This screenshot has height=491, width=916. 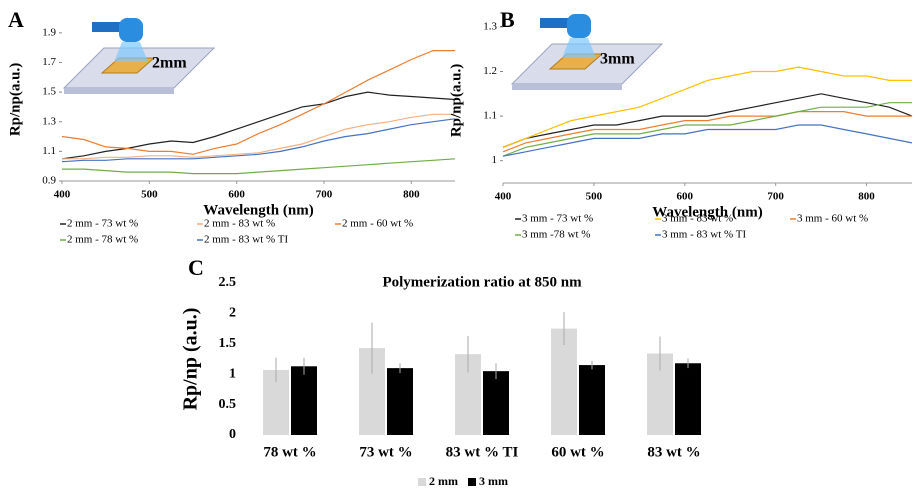 I want to click on inset-label: 3mm, so click(x=617, y=59).